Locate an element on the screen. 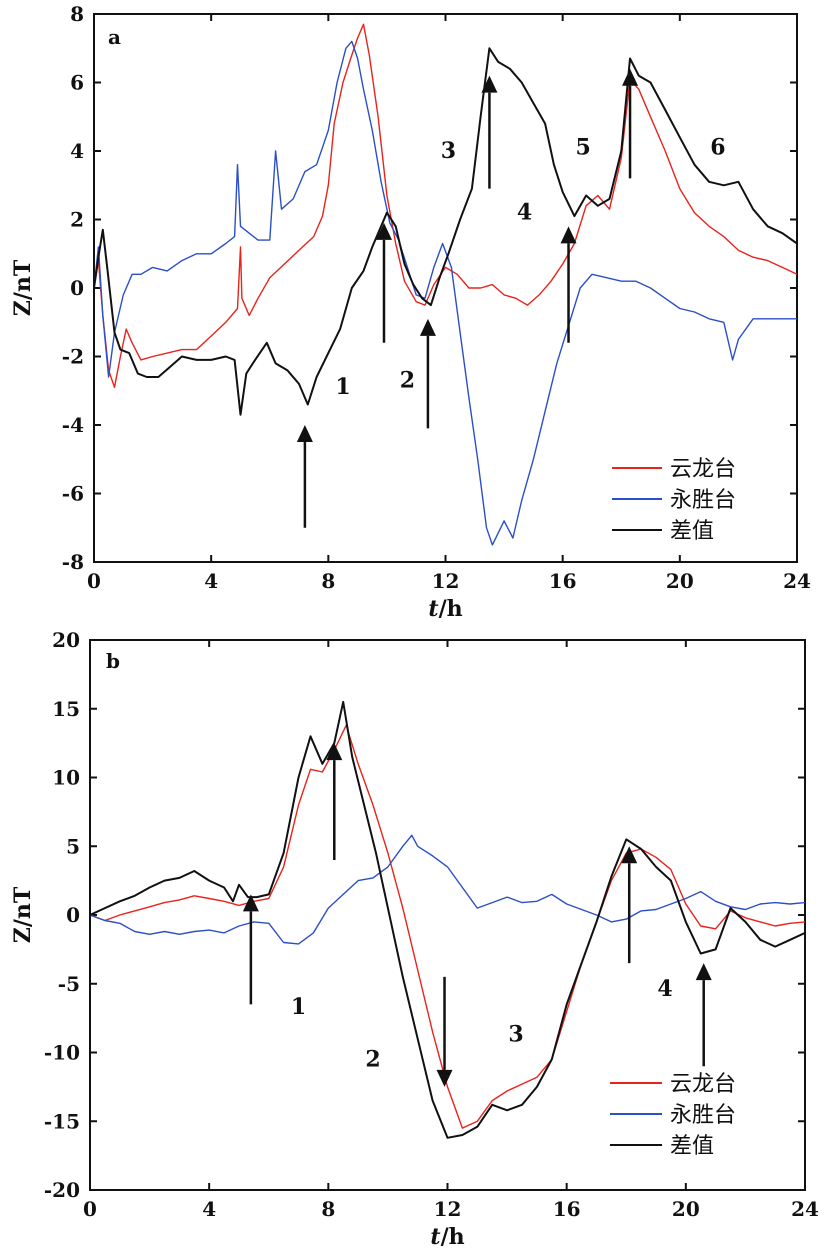 The width and height of the screenshot is (827, 1257). y-tick-label: -4 is located at coordinates (73, 425).